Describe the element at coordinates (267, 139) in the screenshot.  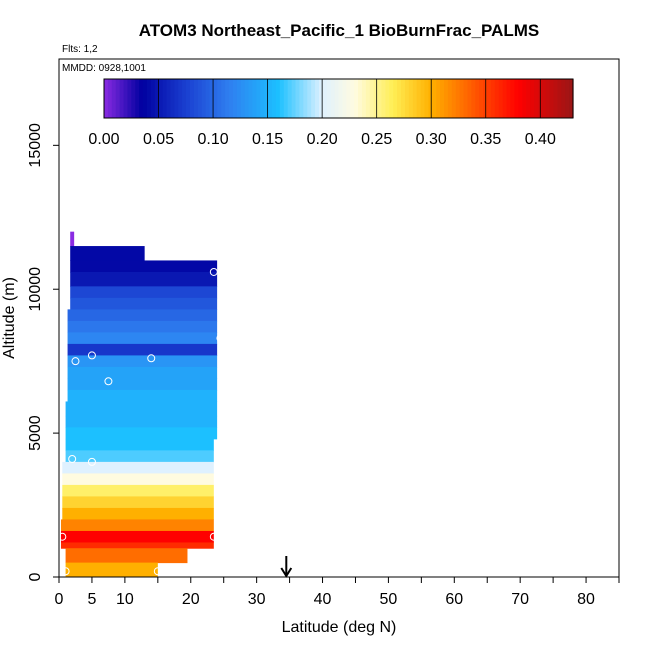
I see `colorbar-tick-label: 0.15` at that location.